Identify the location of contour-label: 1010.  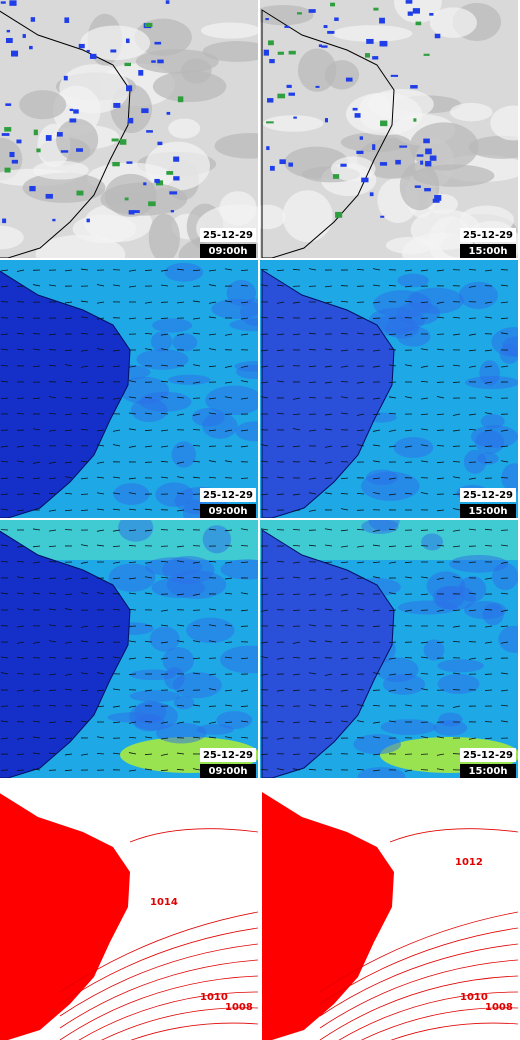
(214, 997).